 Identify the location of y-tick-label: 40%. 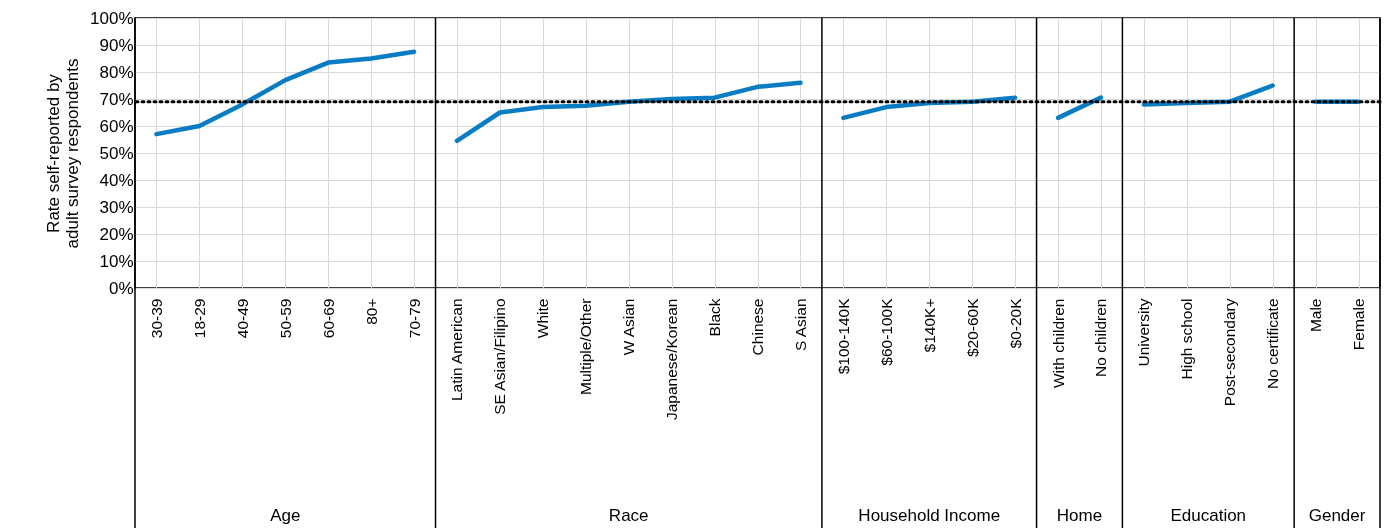
(116, 180).